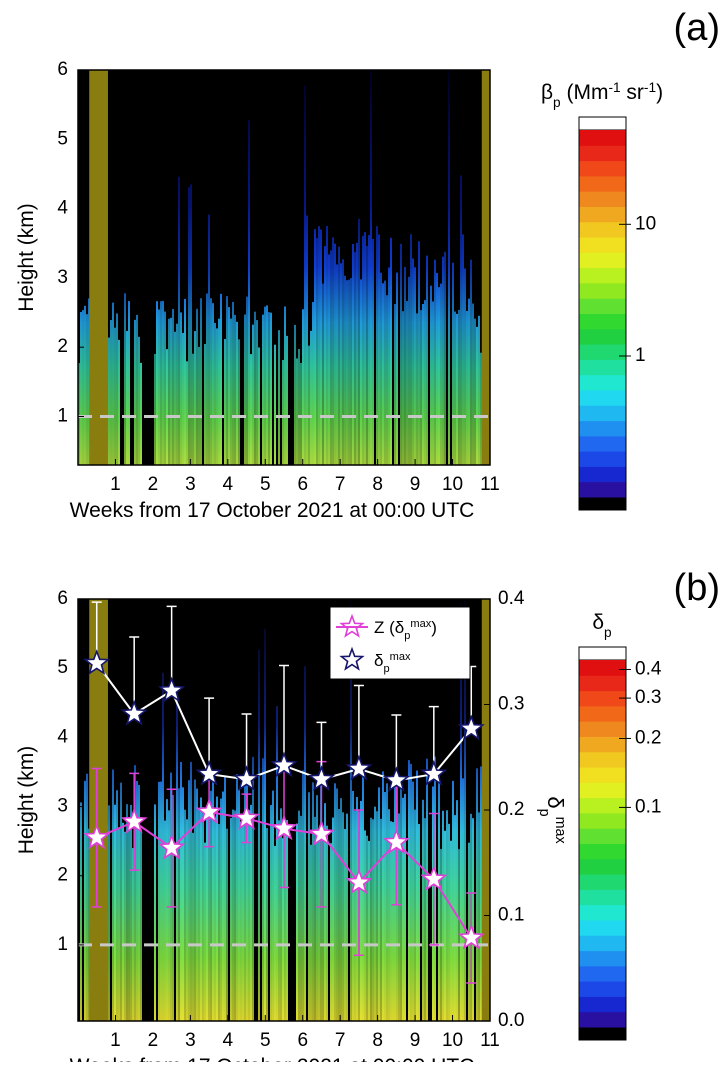 This screenshot has height=1067, width=722. I want to click on text-part: δ, so click(555, 802).